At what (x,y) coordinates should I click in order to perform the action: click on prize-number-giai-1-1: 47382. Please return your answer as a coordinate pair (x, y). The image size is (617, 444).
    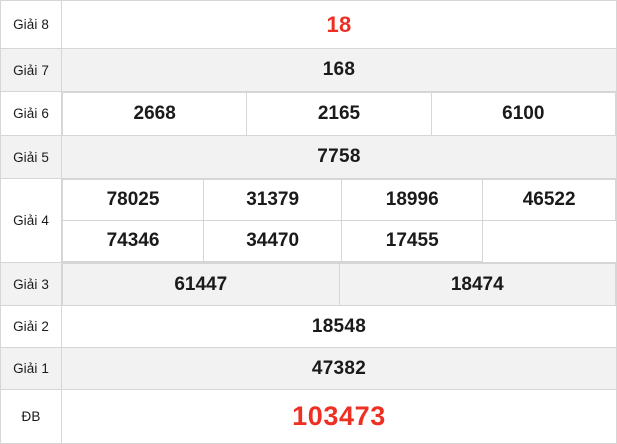
    Looking at the image, I should click on (339, 368).